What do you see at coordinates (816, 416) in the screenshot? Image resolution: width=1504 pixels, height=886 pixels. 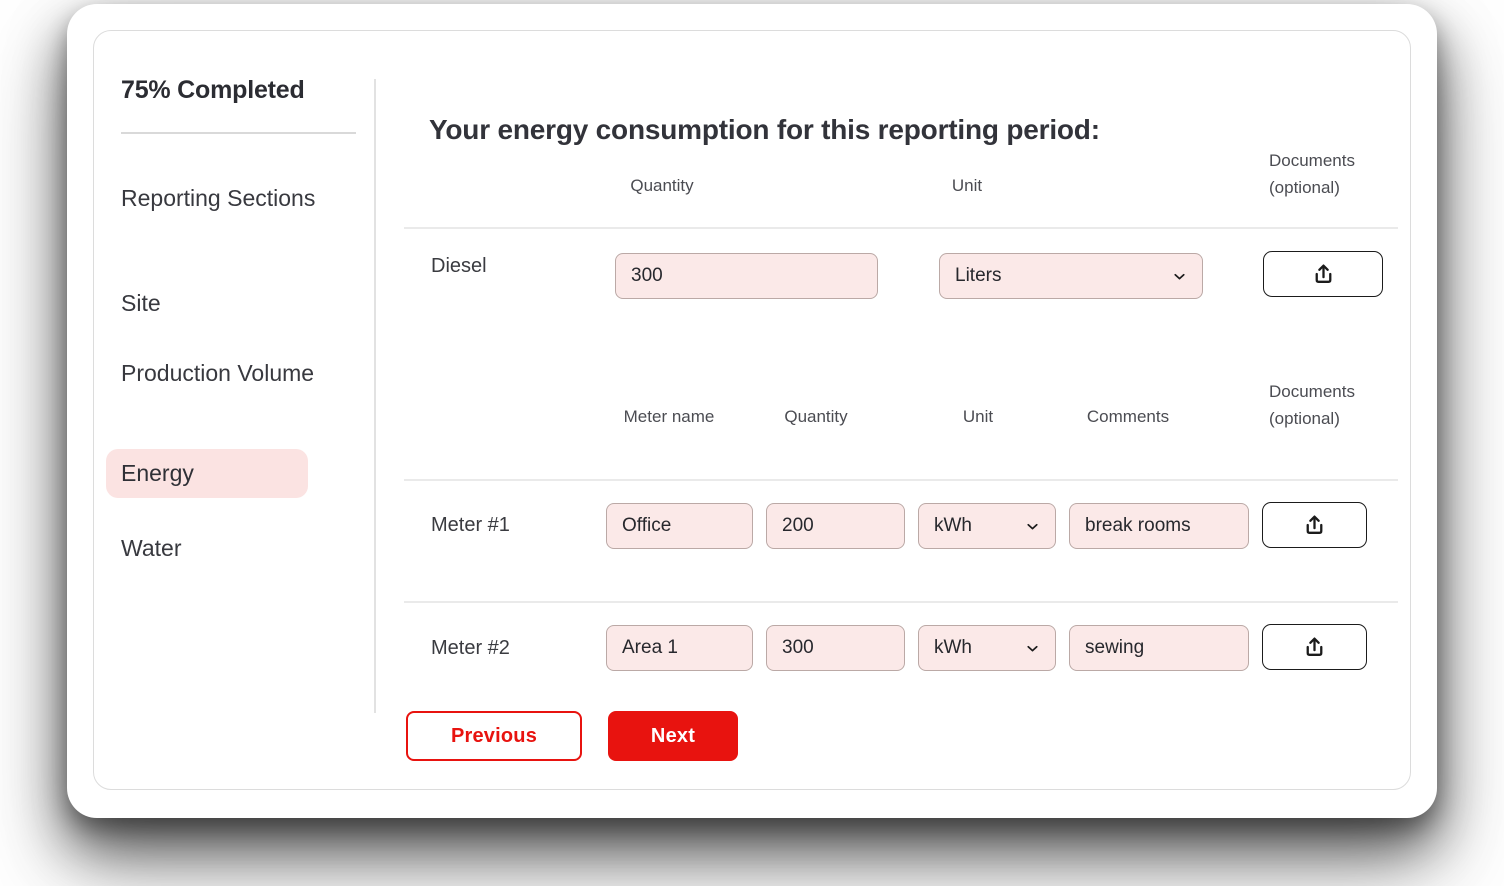 I see `meter-header-quantity: Quantity` at bounding box center [816, 416].